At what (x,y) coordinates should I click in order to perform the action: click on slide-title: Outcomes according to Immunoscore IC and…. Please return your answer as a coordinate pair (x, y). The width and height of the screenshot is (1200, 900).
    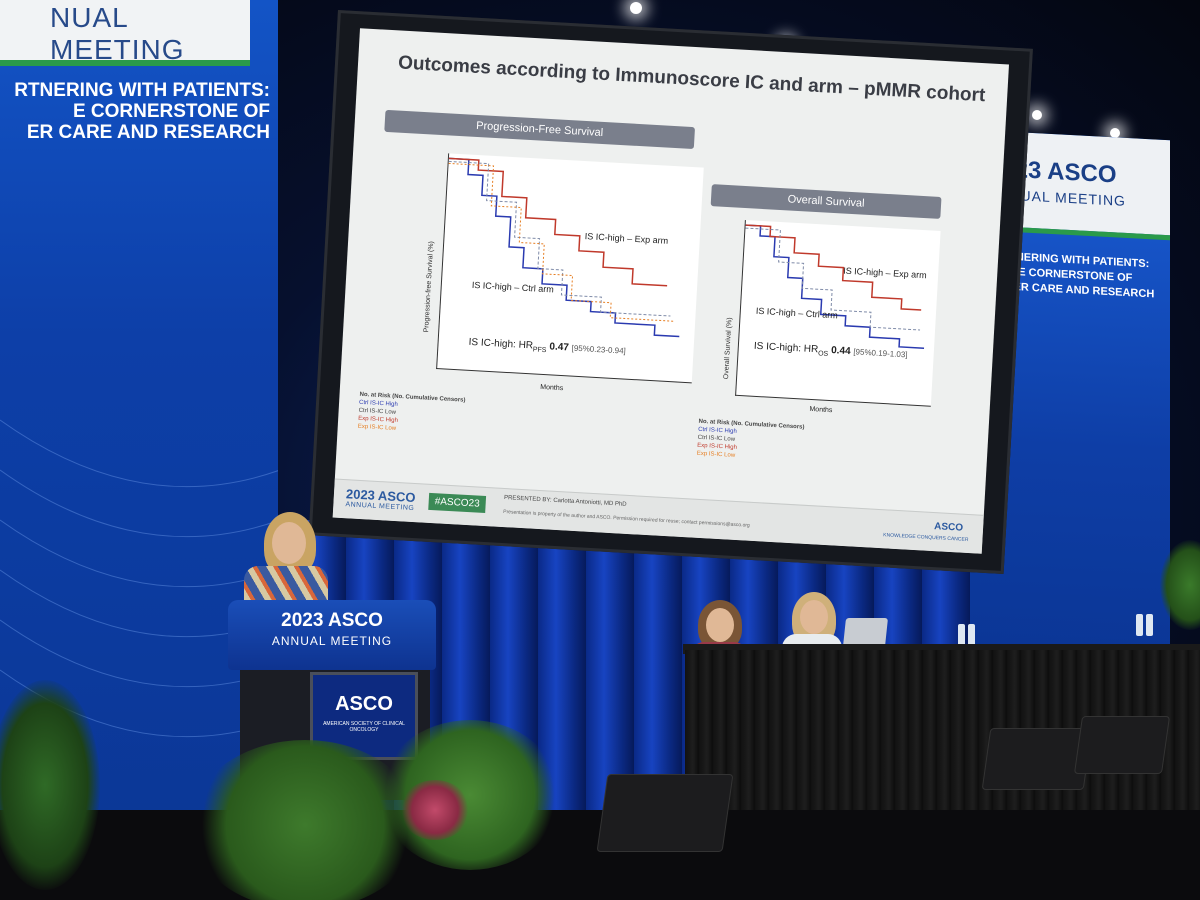
    Looking at the image, I should click on (691, 79).